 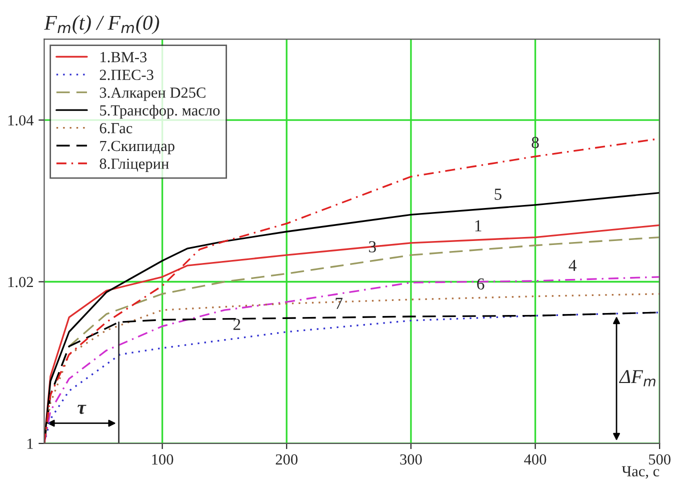 What do you see at coordinates (160, 111) in the screenshot?
I see `legend-label: 5.Трансфор. масло` at bounding box center [160, 111].